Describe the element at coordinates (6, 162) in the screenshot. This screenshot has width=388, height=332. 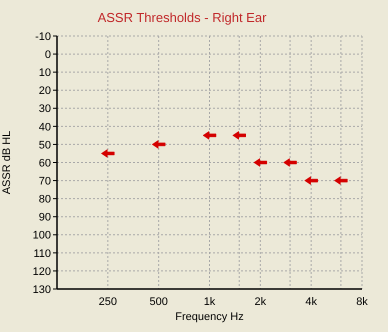
I see `y-axis-title: ASSR dB HL` at that location.